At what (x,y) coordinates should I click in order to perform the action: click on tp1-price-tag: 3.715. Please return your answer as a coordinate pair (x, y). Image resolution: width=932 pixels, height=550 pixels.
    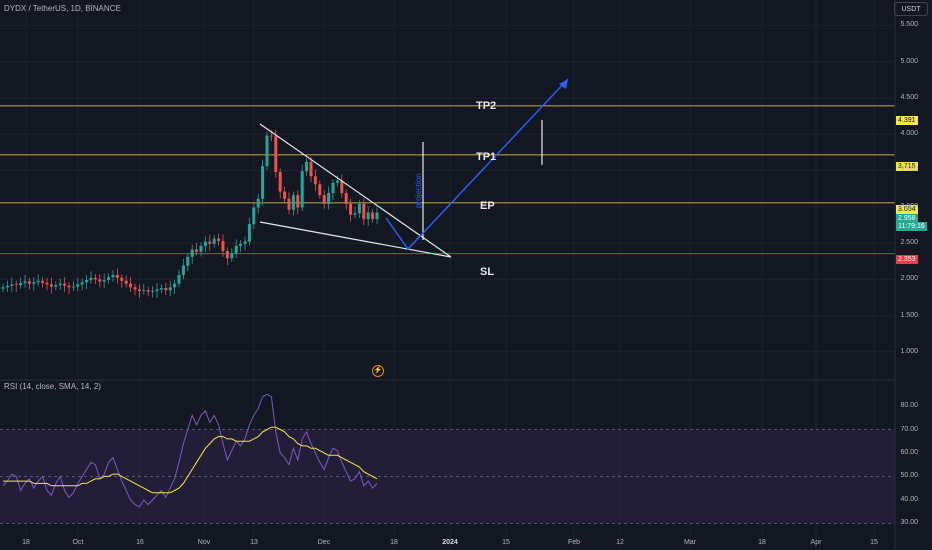
    Looking at the image, I should click on (907, 166).